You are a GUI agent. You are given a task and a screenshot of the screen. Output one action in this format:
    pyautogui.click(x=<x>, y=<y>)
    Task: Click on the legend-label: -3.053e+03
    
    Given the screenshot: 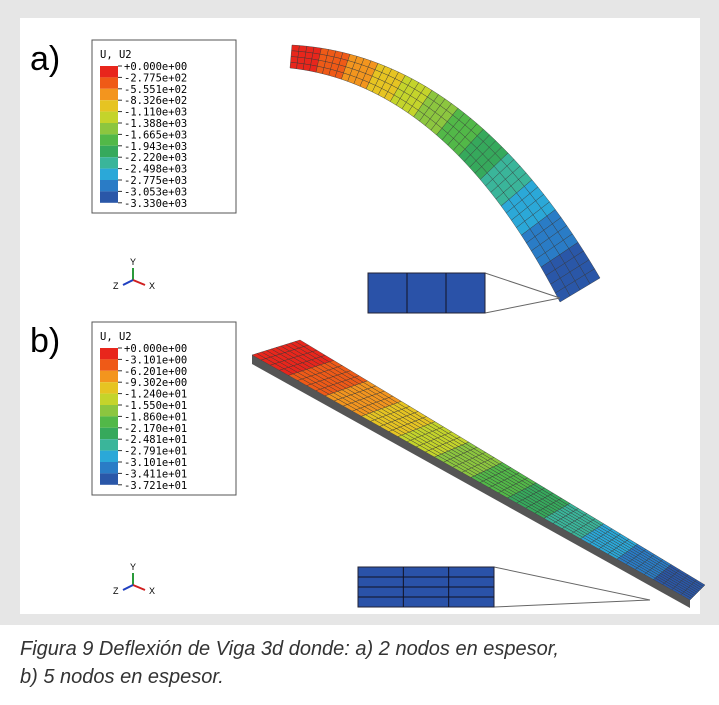 What is the action you would take?
    pyautogui.click(x=155, y=192)
    